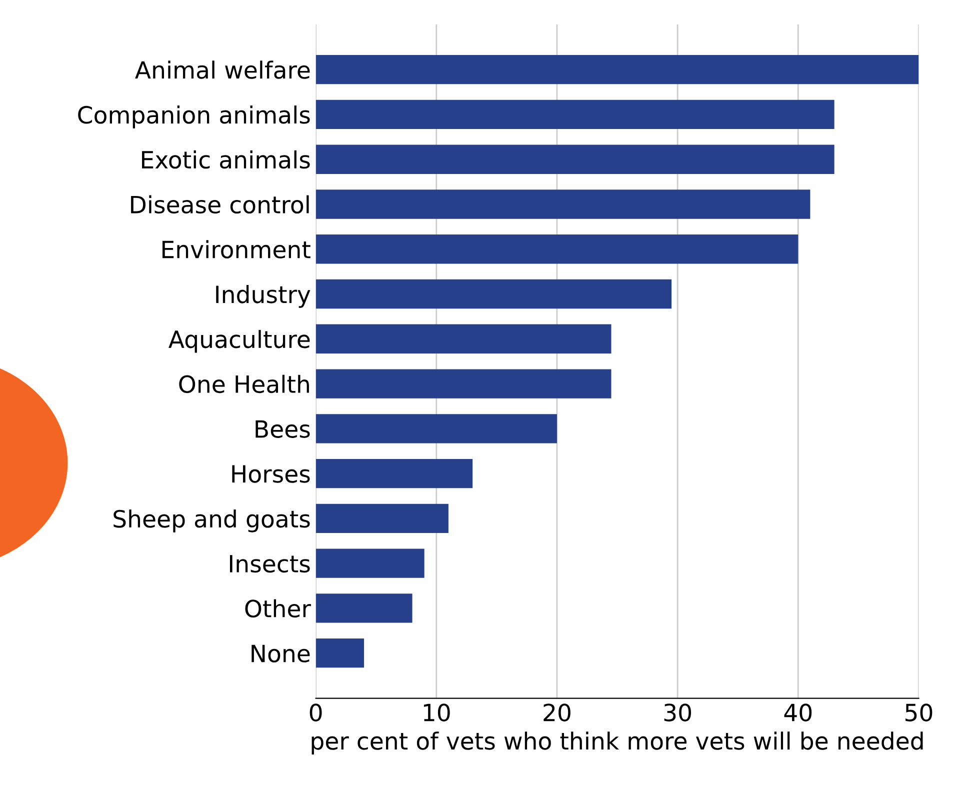  I want to click on y-tick-label: One Health, so click(244, 384).